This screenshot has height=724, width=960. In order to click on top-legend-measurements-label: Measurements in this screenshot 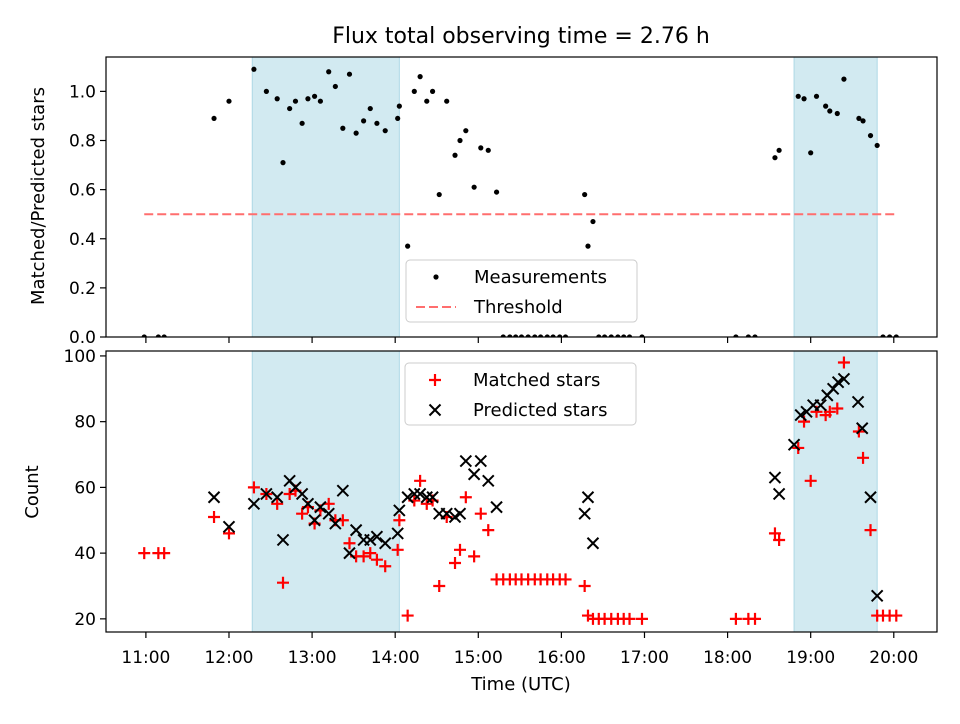, I will do `click(540, 277)`.